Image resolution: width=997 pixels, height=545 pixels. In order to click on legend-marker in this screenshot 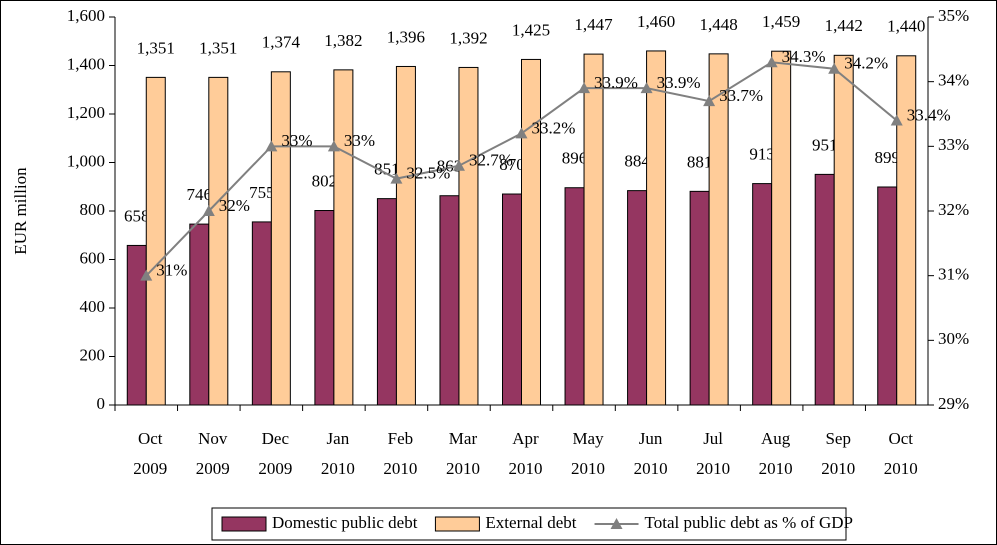, I will do `click(616, 523)`.